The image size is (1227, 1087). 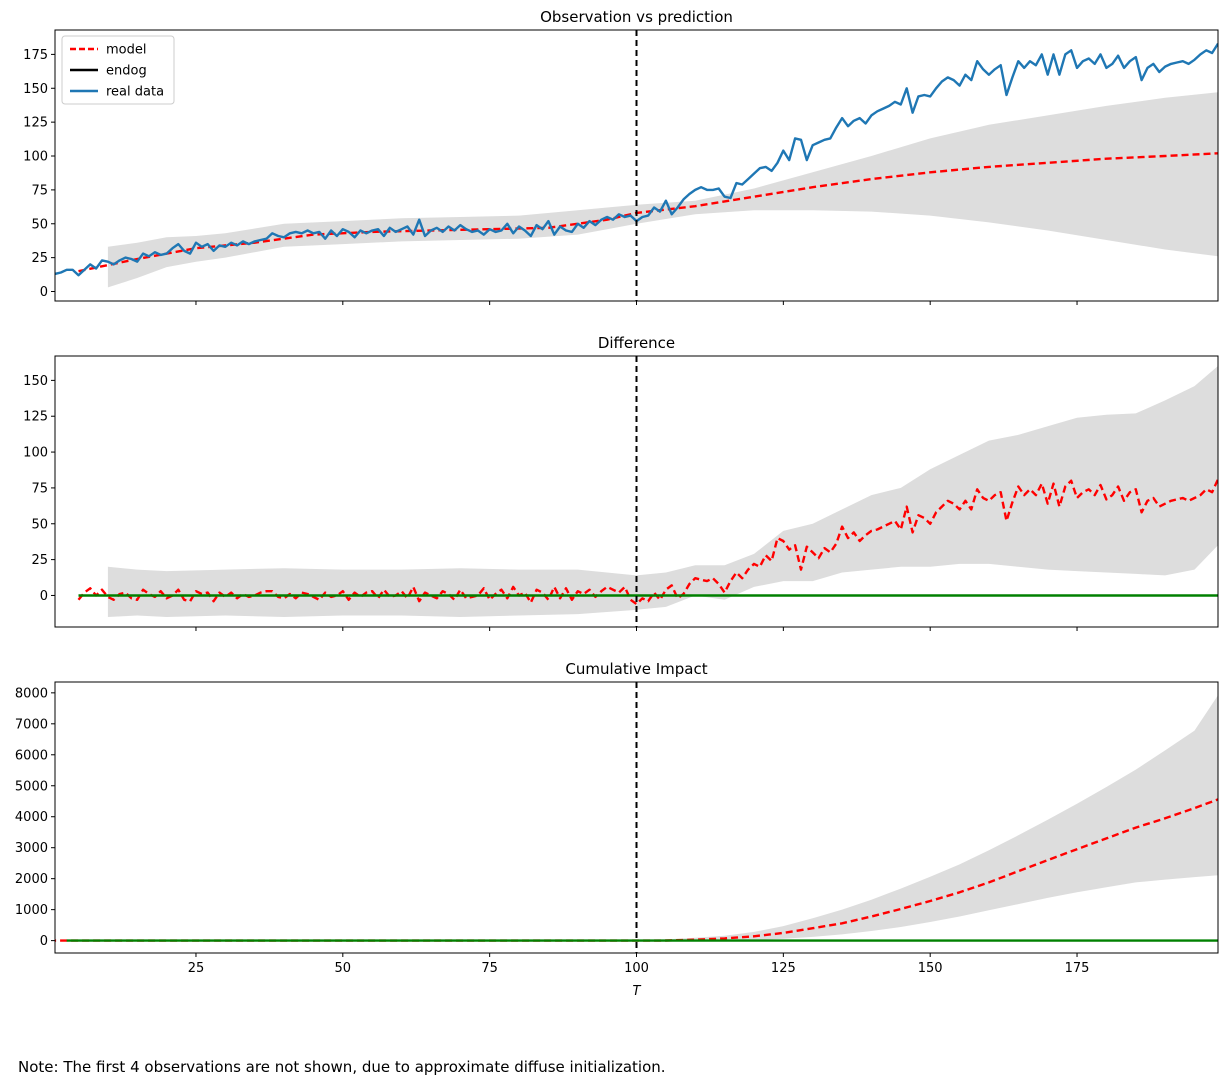 What do you see at coordinates (930, 968) in the screenshot?
I see `x-tick-label: 150` at bounding box center [930, 968].